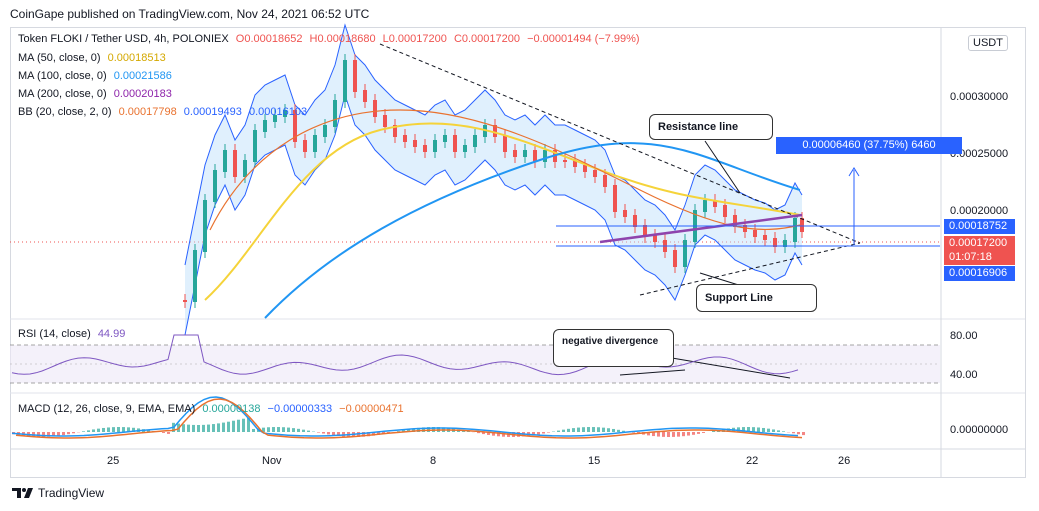 The width and height of the screenshot is (1039, 511). What do you see at coordinates (123, 39) in the screenshot?
I see `symbol-title: Token FLOKI / Tether USD, 4h, POLONIEX` at bounding box center [123, 39].